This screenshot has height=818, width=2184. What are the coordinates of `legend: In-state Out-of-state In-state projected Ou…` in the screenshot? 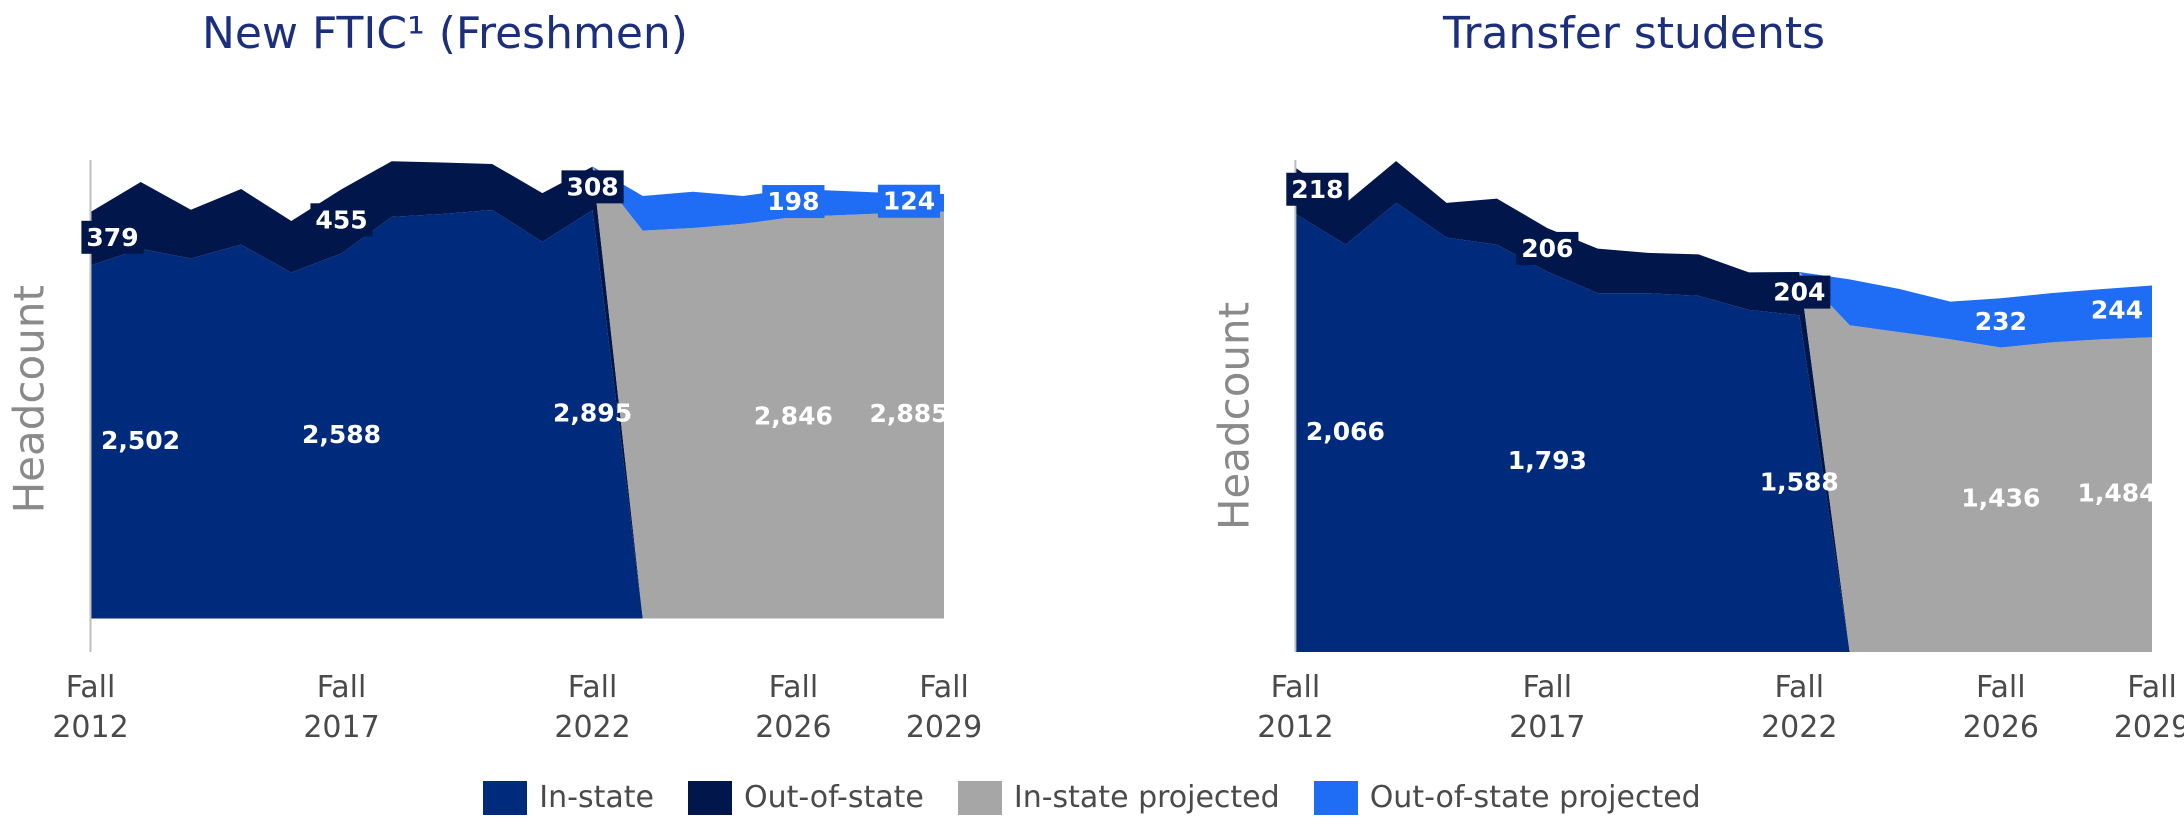 It's located at (1092, 797).